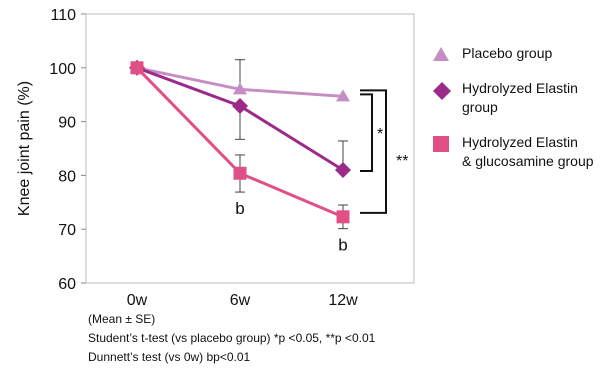 The image size is (600, 370). I want to click on legend-label-elastin-glucosamine-line1: Hydrolyzed Elastin, so click(520, 142).